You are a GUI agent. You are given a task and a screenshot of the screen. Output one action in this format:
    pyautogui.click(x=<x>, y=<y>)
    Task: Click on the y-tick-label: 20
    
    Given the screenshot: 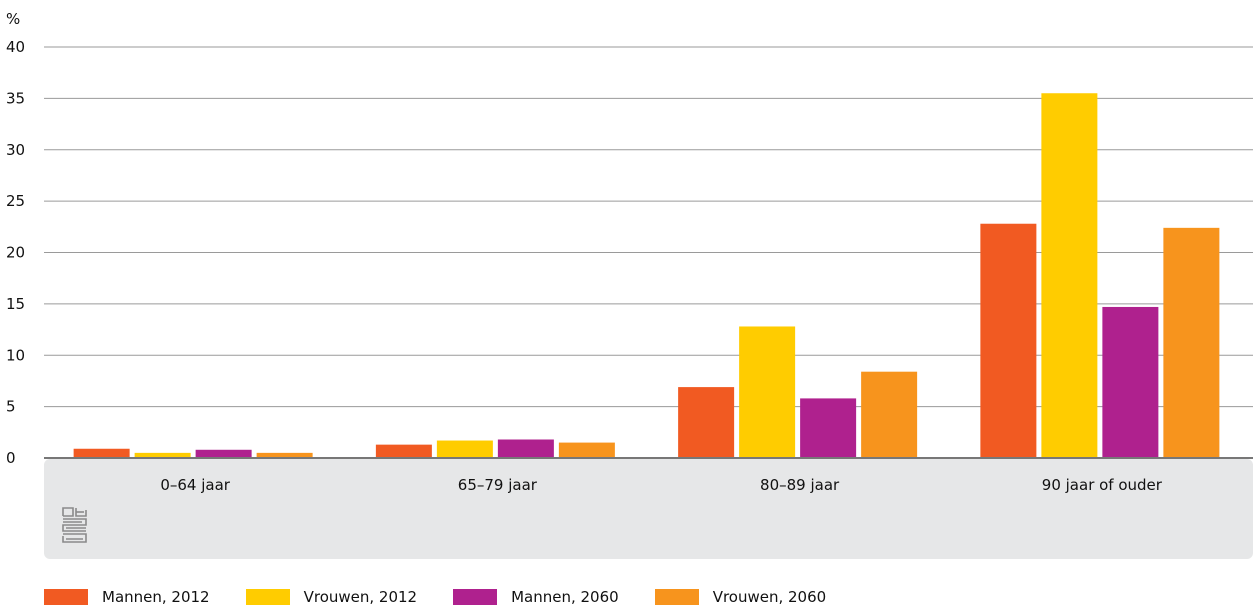 What is the action you would take?
    pyautogui.click(x=15, y=253)
    